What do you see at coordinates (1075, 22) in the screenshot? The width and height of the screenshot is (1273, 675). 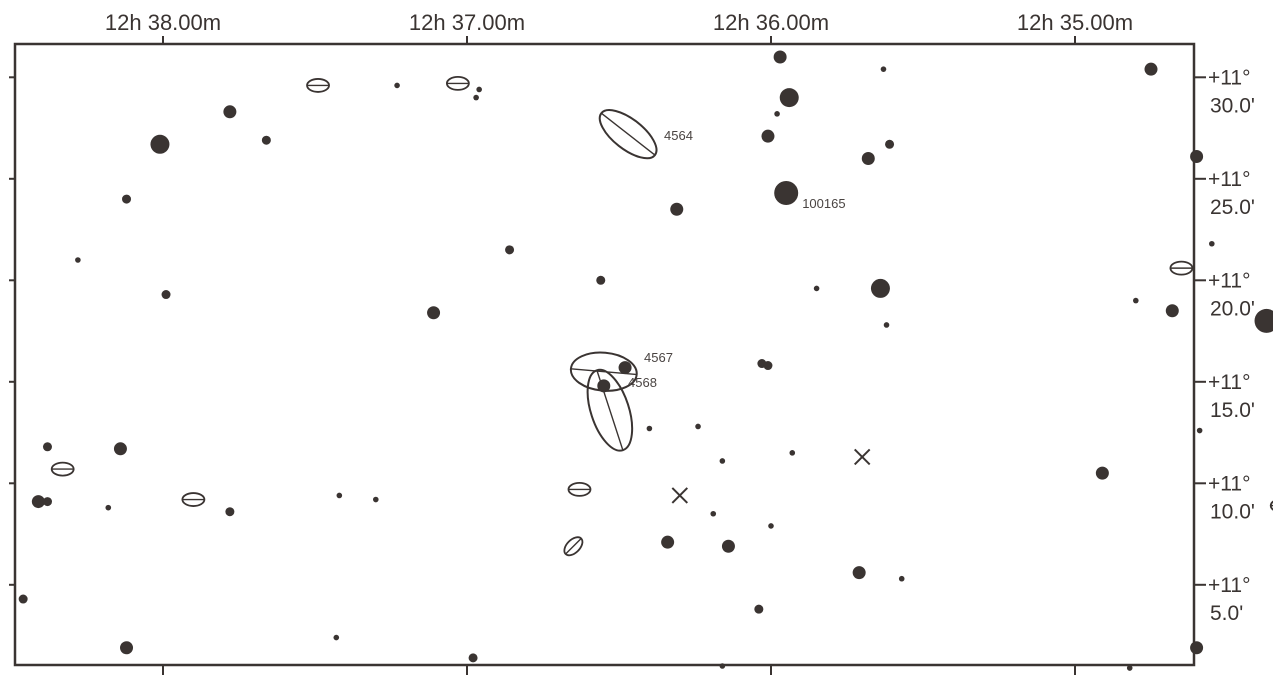 I see `ra-tick-label: 12h 35.00m` at bounding box center [1075, 22].